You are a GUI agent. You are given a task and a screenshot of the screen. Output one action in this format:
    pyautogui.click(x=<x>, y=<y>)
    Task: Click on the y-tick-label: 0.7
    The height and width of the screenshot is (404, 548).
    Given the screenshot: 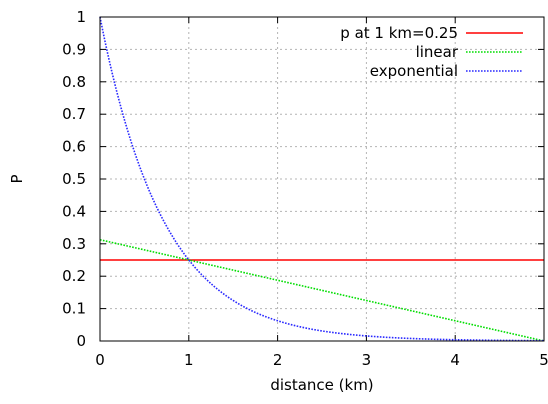 What is the action you would take?
    pyautogui.click(x=74, y=114)
    